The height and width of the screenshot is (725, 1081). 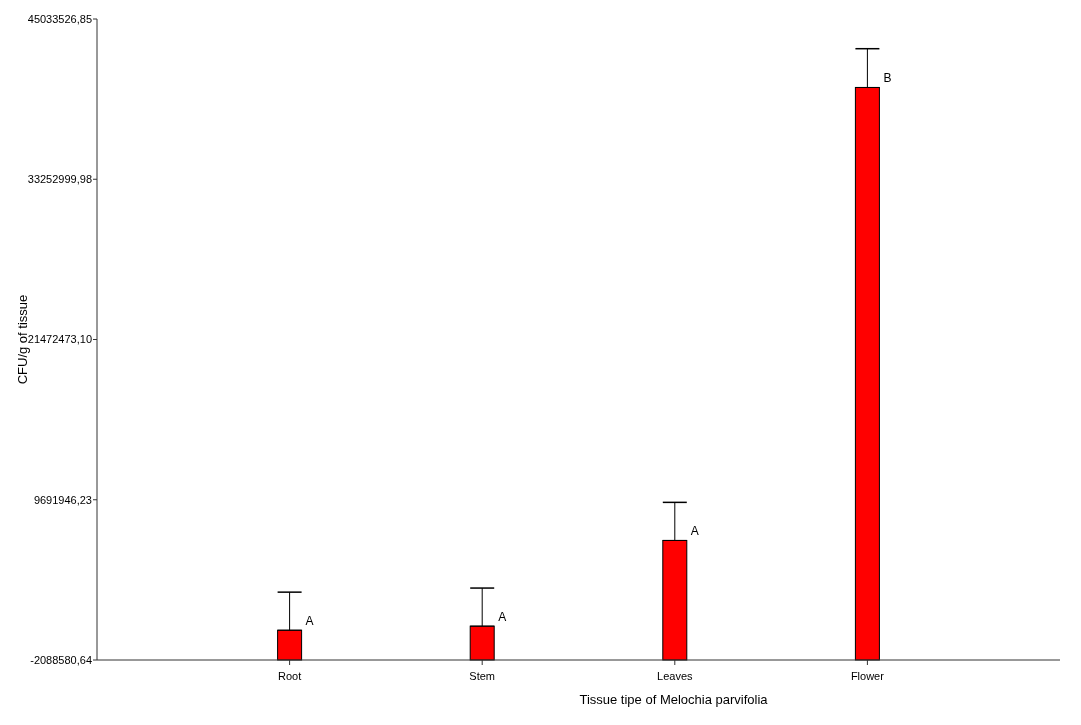 What do you see at coordinates (62, 499) in the screenshot?
I see `y-tick-label: 9691946,23` at bounding box center [62, 499].